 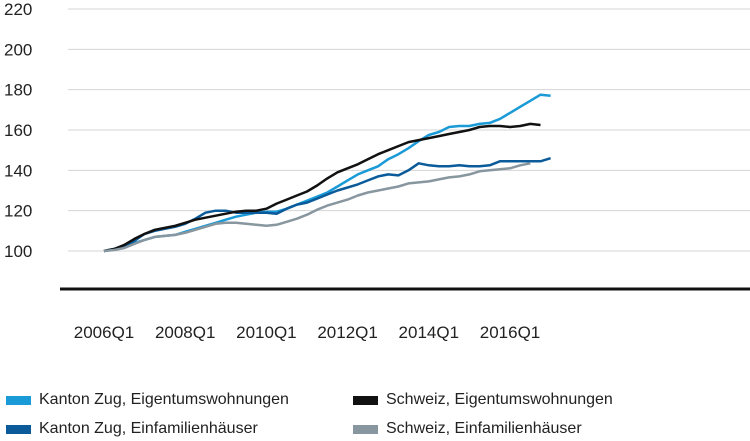 What do you see at coordinates (18, 211) in the screenshot?
I see `y-tick-label: 120` at bounding box center [18, 211].